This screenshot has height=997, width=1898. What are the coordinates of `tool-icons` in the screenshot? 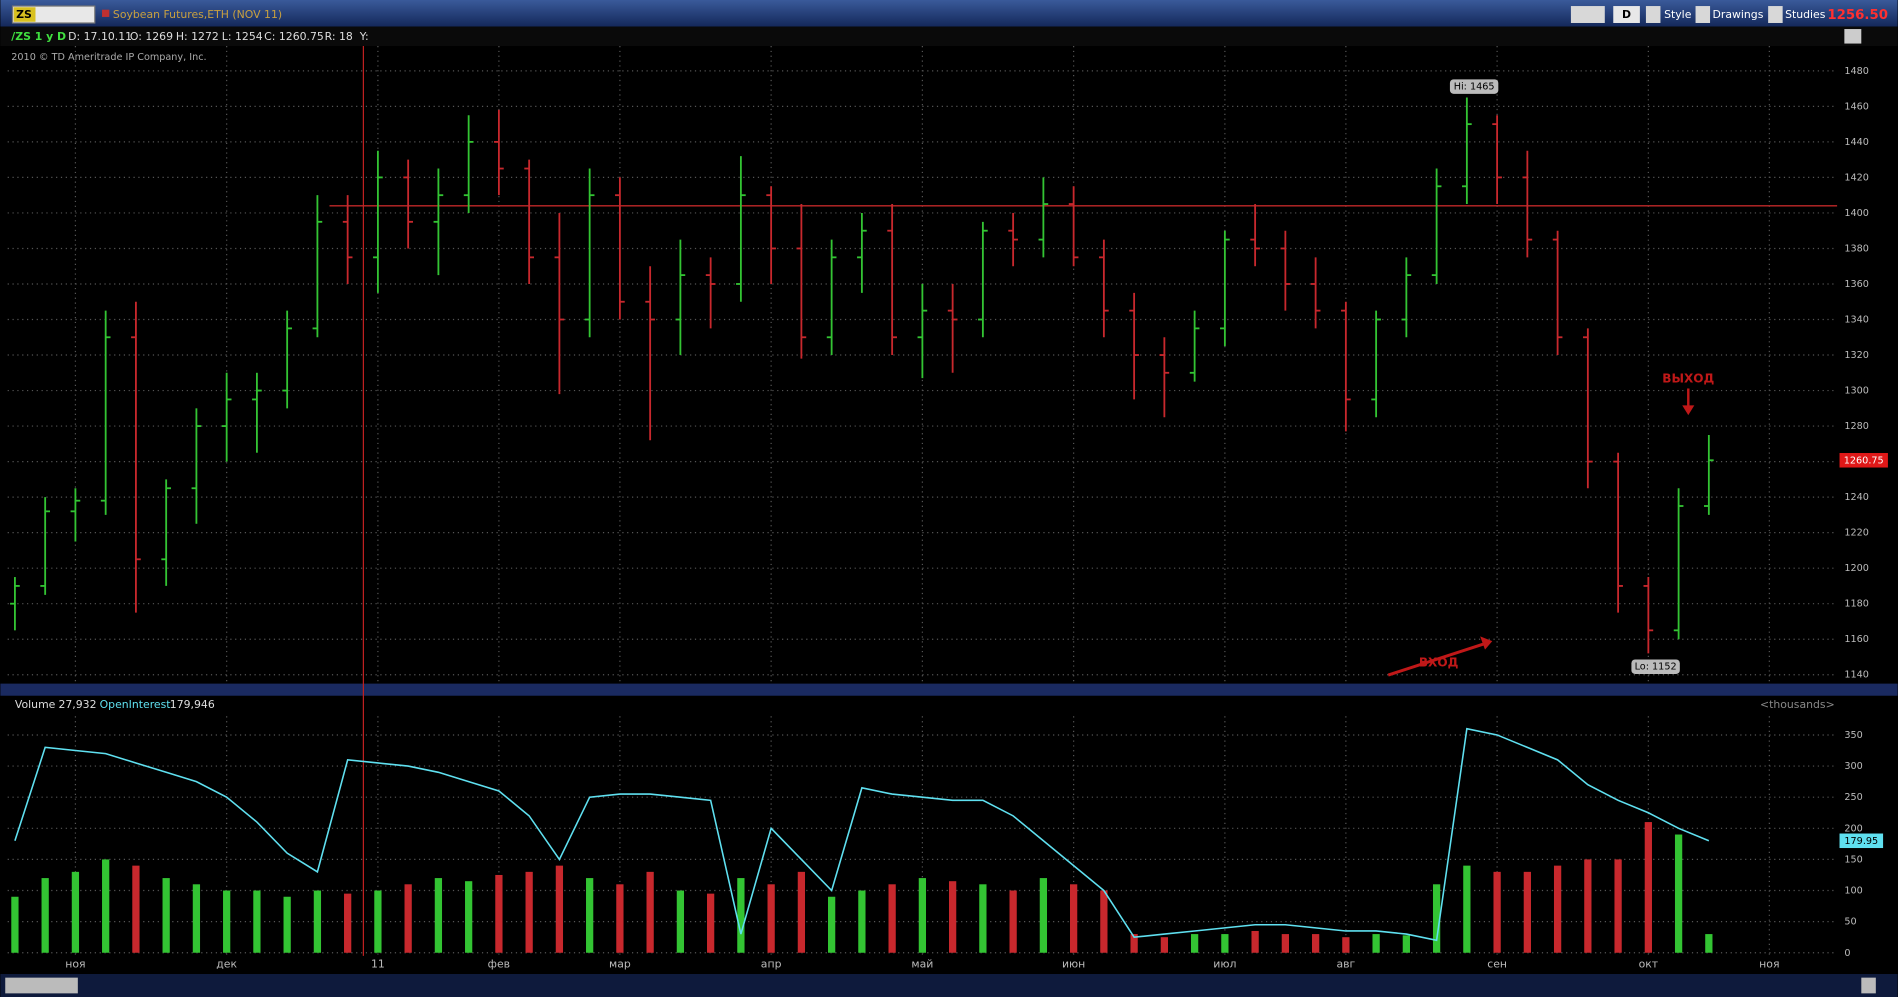 It's located at (1587, 14).